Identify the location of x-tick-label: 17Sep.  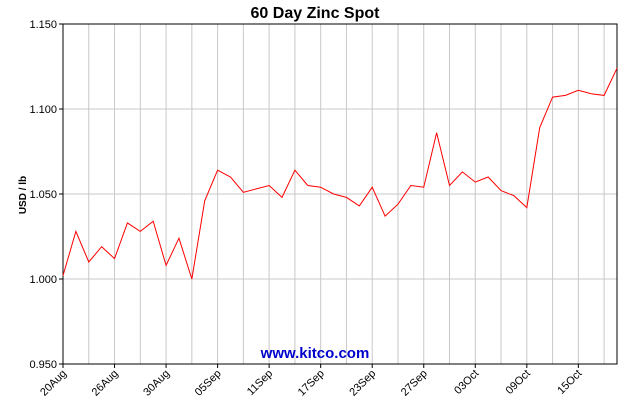
(311, 383).